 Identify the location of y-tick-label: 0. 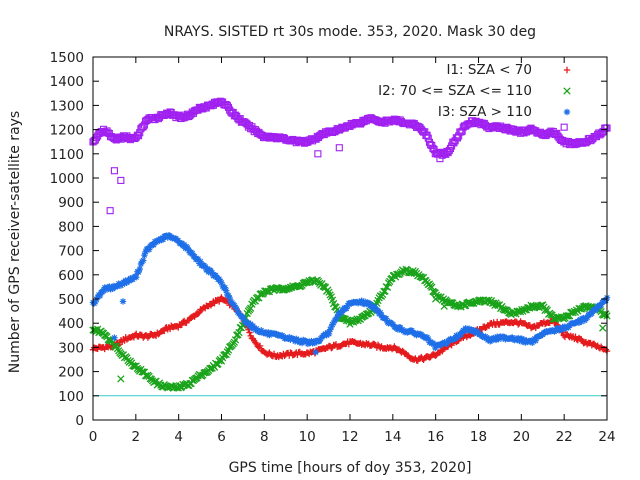
(79, 421).